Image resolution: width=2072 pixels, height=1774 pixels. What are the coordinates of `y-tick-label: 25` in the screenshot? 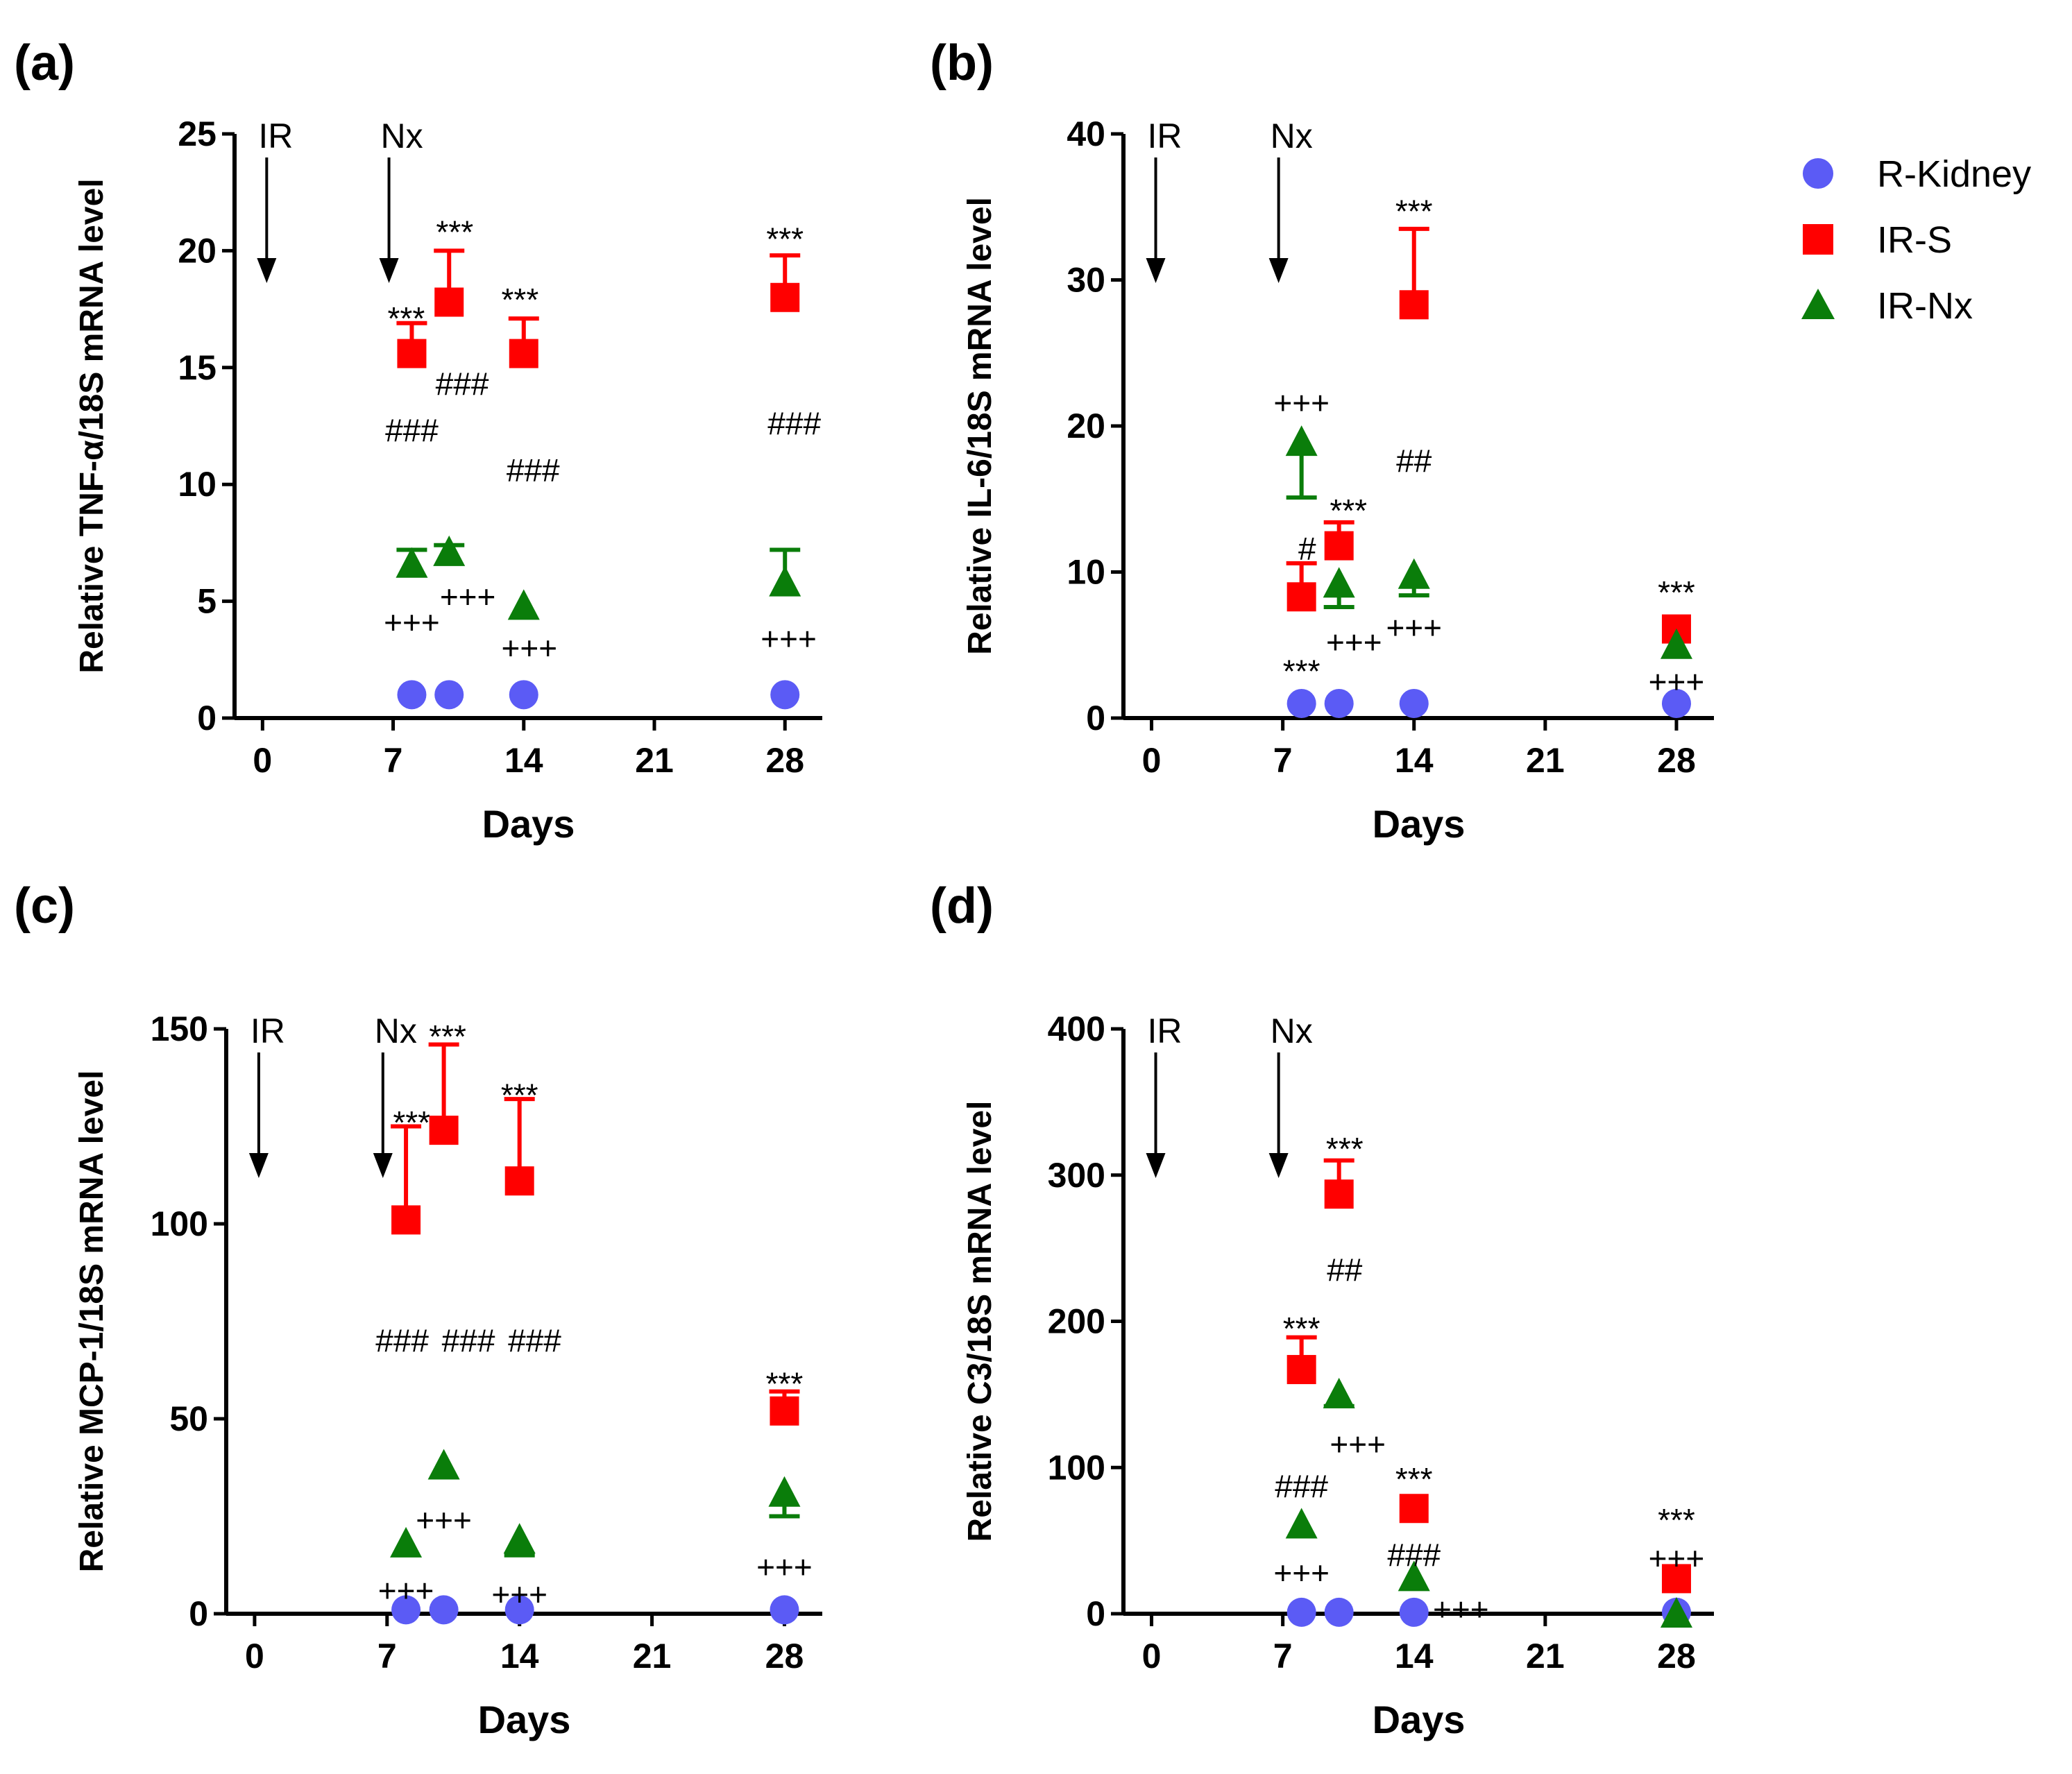 It's located at (197, 133).